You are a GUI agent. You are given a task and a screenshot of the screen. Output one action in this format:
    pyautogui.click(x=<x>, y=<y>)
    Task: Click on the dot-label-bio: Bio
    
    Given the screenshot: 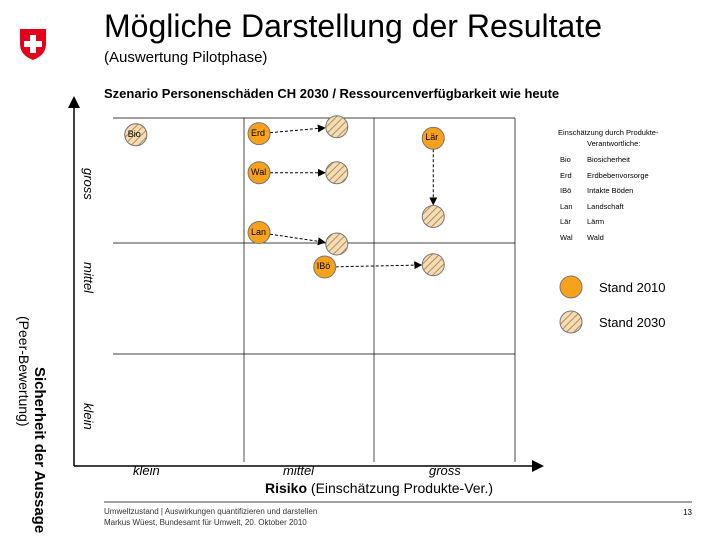 What is the action you would take?
    pyautogui.click(x=134, y=133)
    